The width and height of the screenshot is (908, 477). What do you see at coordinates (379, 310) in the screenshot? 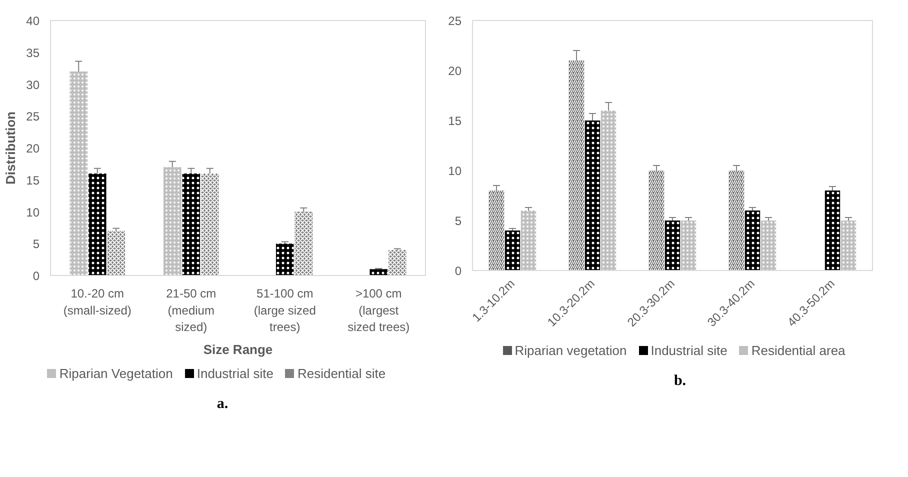
I see `x-tick-label: >100 cm (largest sized trees)` at bounding box center [379, 310].